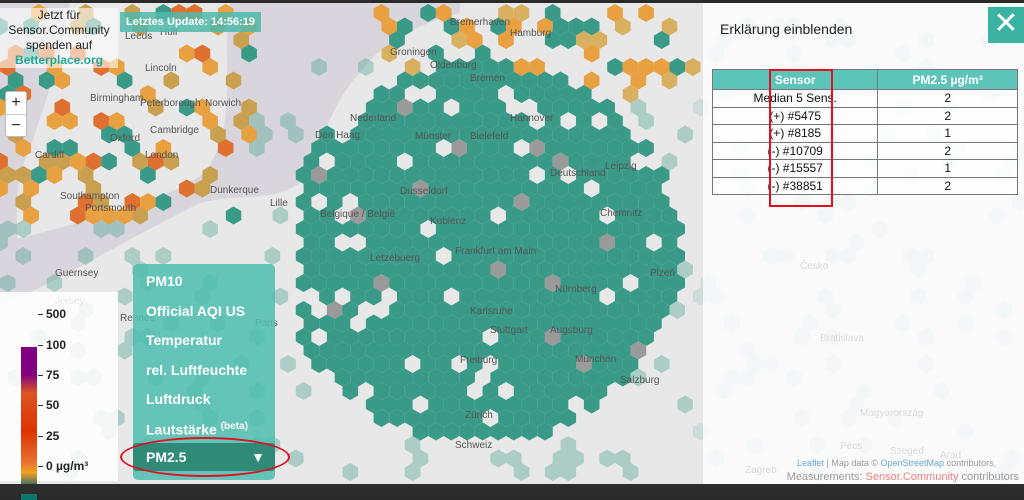  What do you see at coordinates (16, 102) in the screenshot?
I see `zoom-in-button: +` at bounding box center [16, 102].